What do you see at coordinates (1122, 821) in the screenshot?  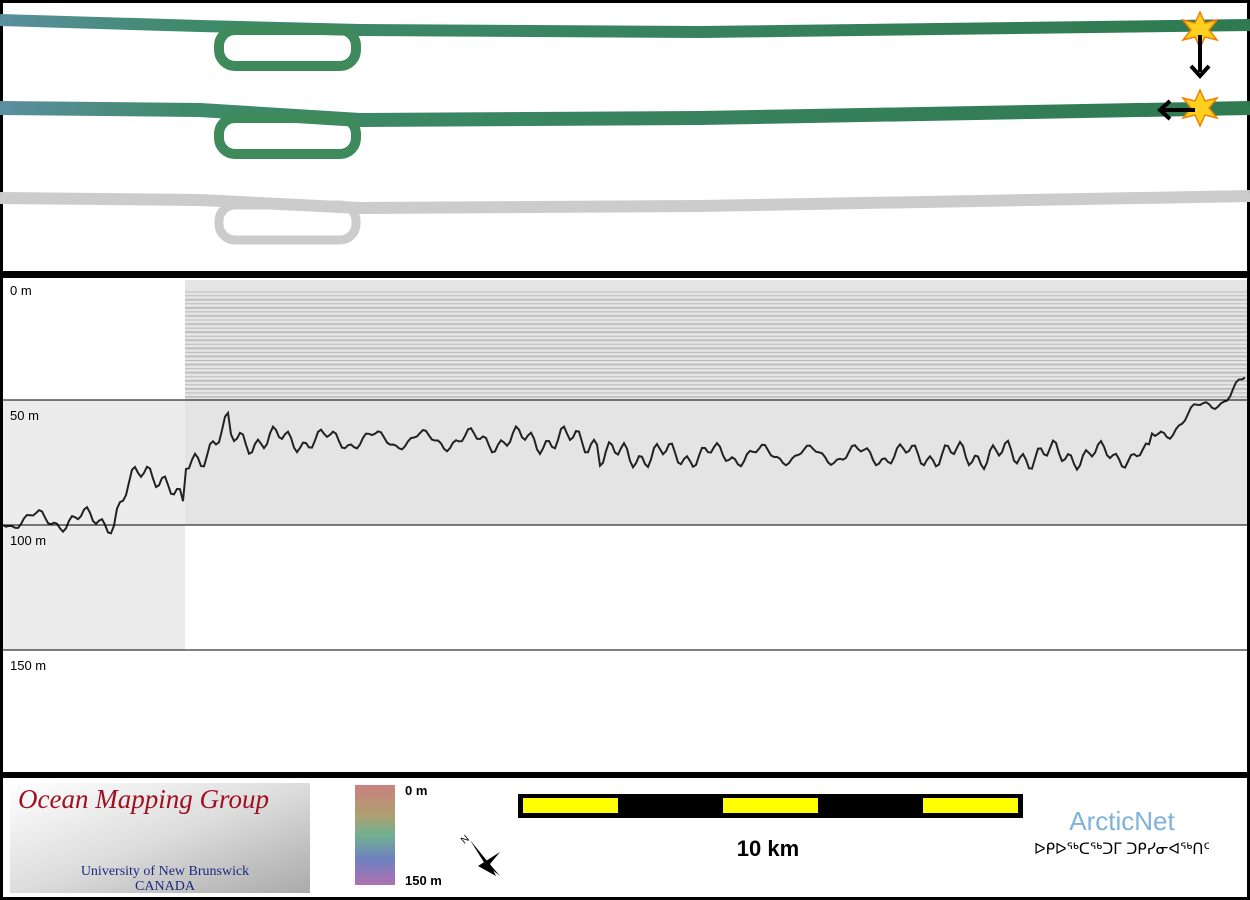 I see `partner-name: ArcticNet` at bounding box center [1122, 821].